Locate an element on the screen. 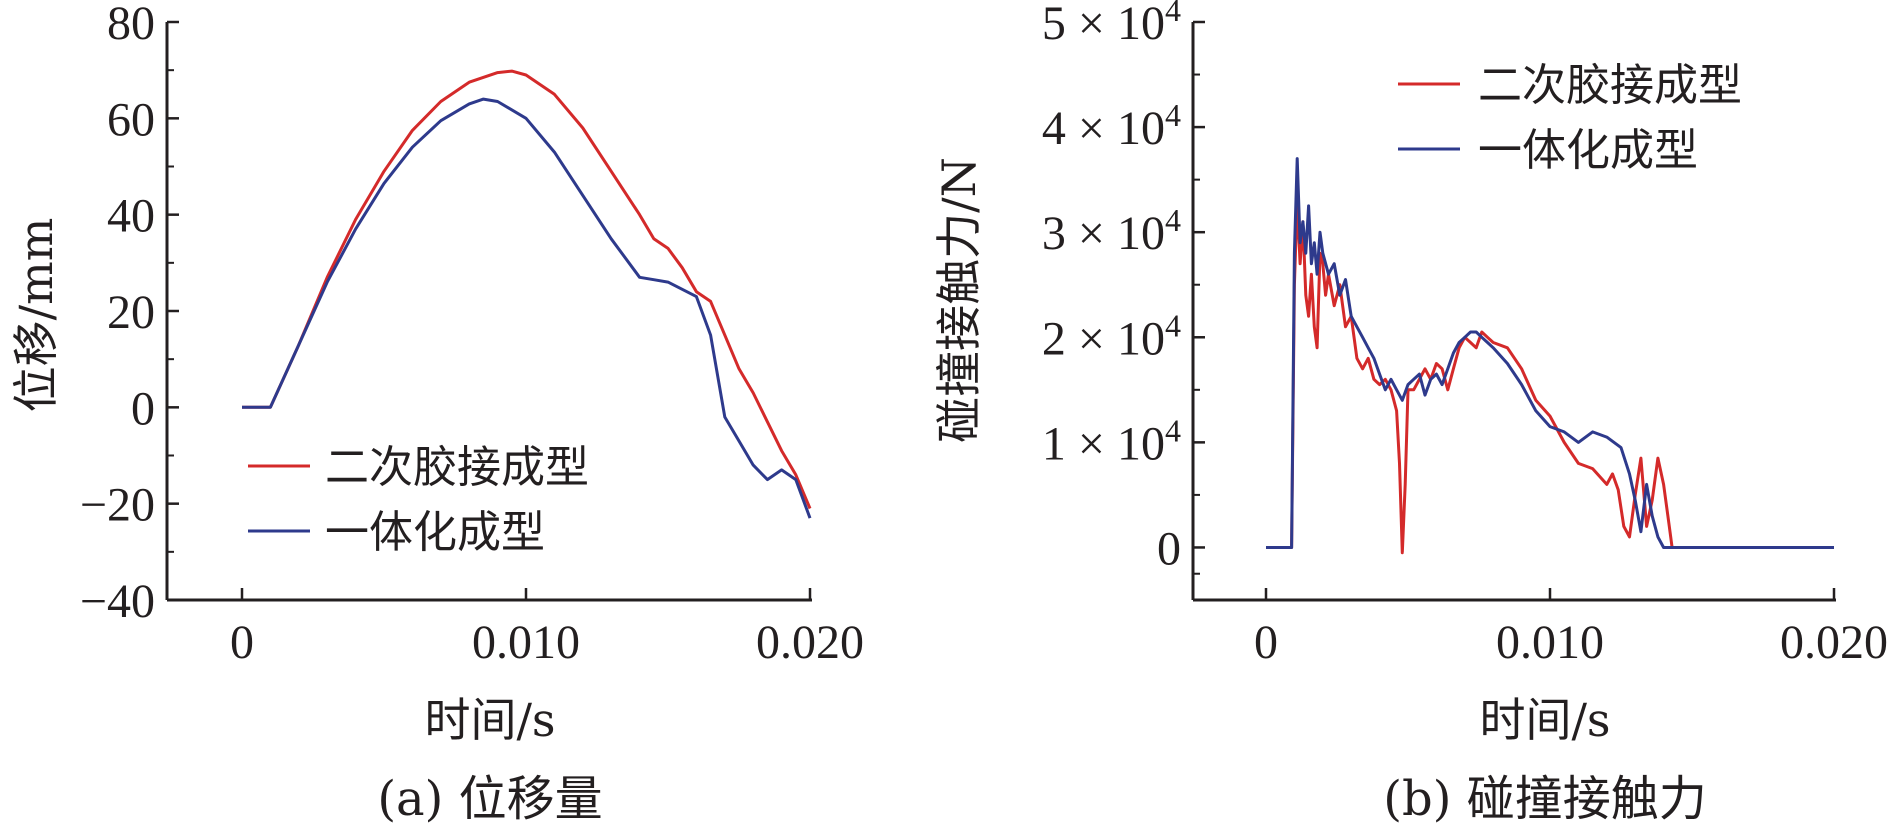 The image size is (1903, 831). panel-a-xlabel: 时间/s is located at coordinates (489, 720).